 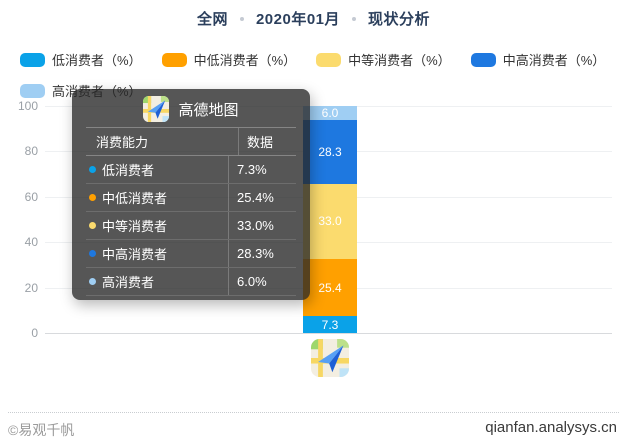 I want to click on tooltip-row-label-cell: 中等消费者, so click(x=157, y=225).